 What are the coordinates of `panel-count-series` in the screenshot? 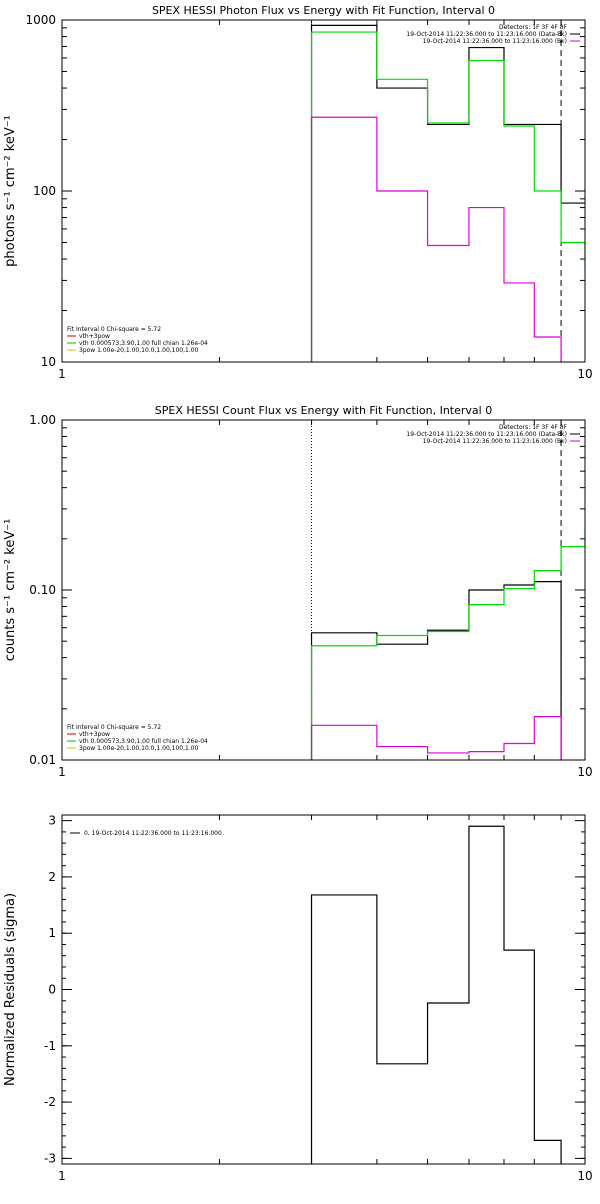 It's located at (447, 643).